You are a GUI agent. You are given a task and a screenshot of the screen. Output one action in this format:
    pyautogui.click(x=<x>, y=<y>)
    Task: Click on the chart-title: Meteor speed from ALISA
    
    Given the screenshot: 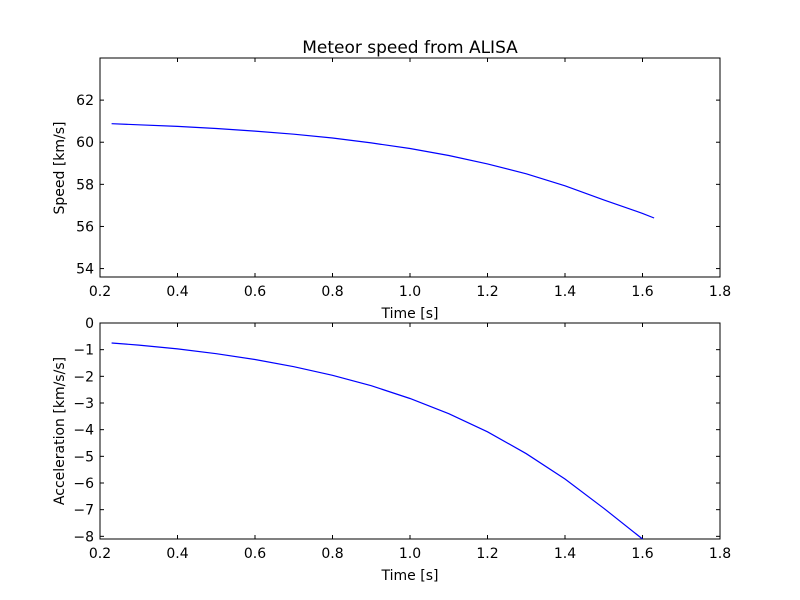 What is the action you would take?
    pyautogui.click(x=410, y=48)
    